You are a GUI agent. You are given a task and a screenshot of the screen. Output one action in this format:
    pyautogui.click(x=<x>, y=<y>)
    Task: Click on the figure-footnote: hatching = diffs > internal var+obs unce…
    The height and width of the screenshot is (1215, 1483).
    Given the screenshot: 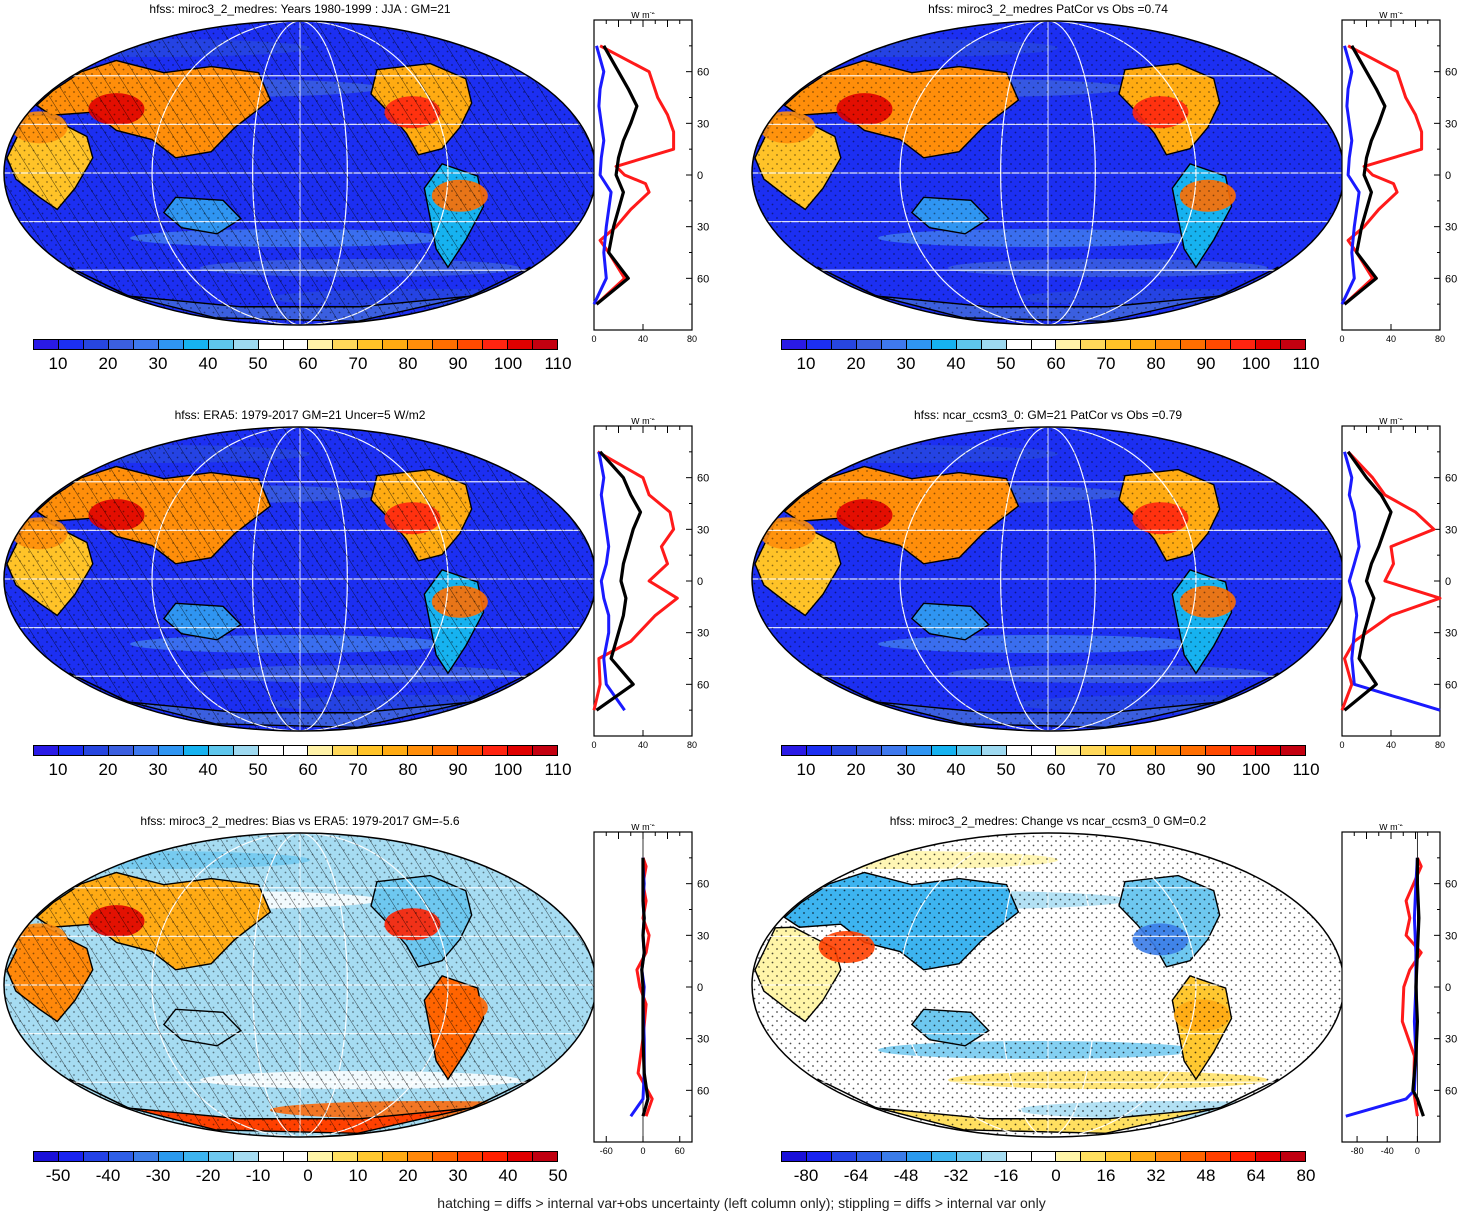 What is the action you would take?
    pyautogui.click(x=741, y=1203)
    